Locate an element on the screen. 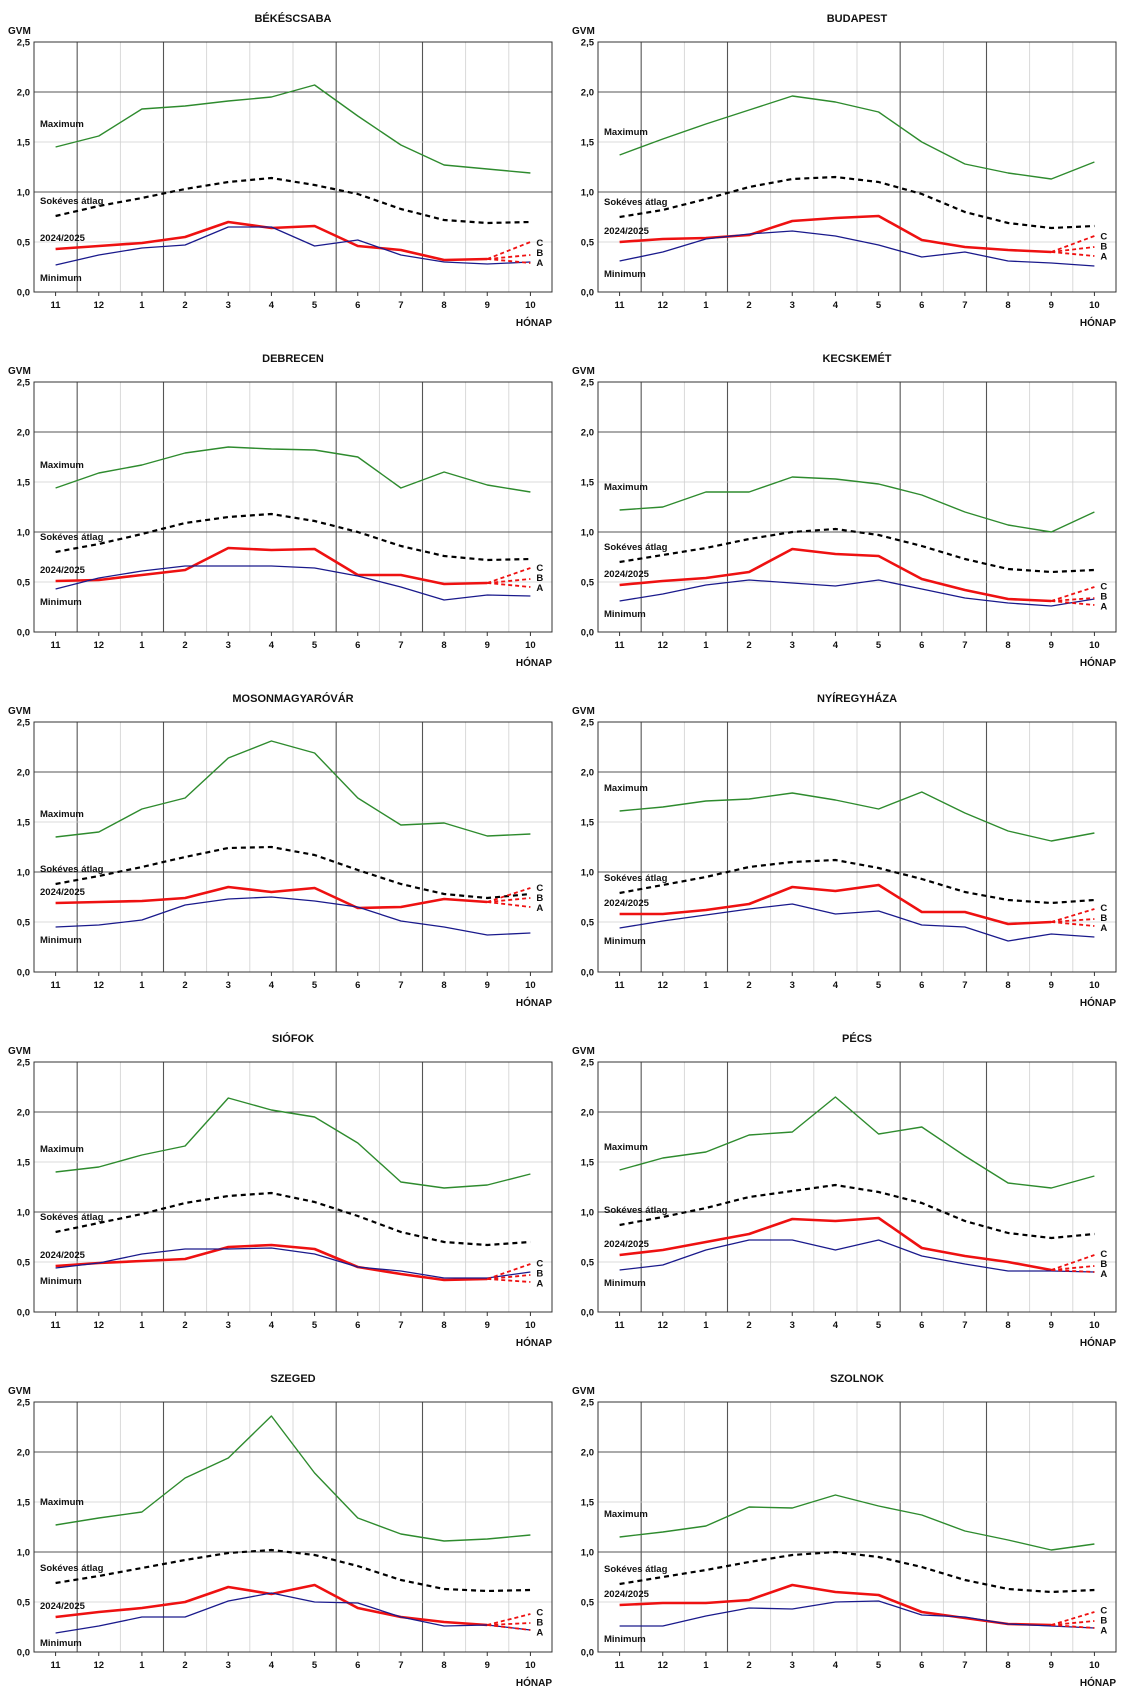 This screenshot has height=1702, width=1129. series-line-cur is located at coordinates (271, 1262).